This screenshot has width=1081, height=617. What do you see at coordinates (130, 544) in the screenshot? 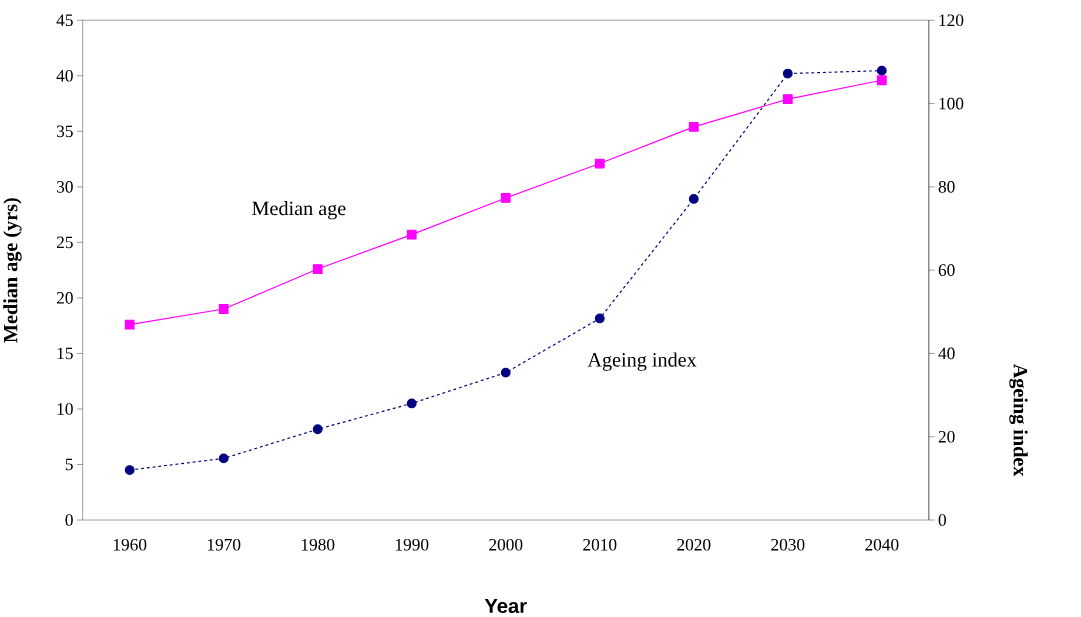
I see `x-tick-label: 1960` at bounding box center [130, 544].